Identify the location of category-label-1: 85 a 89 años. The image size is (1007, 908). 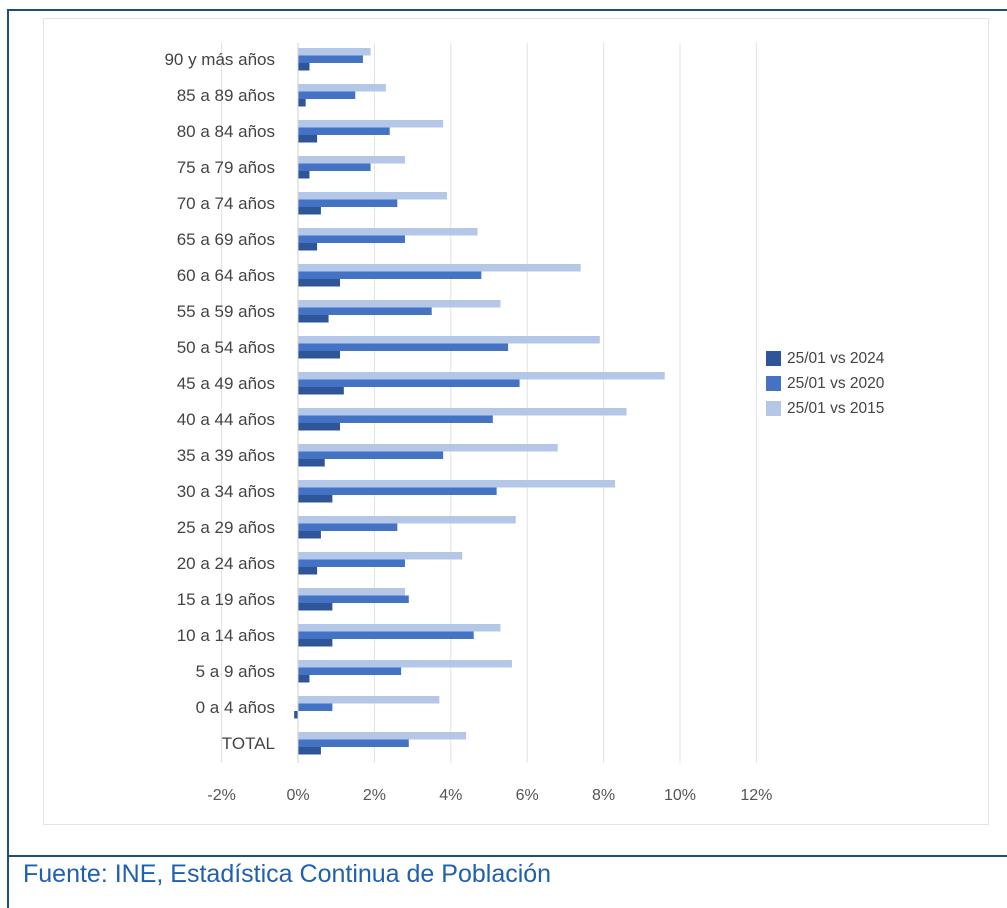
(226, 95).